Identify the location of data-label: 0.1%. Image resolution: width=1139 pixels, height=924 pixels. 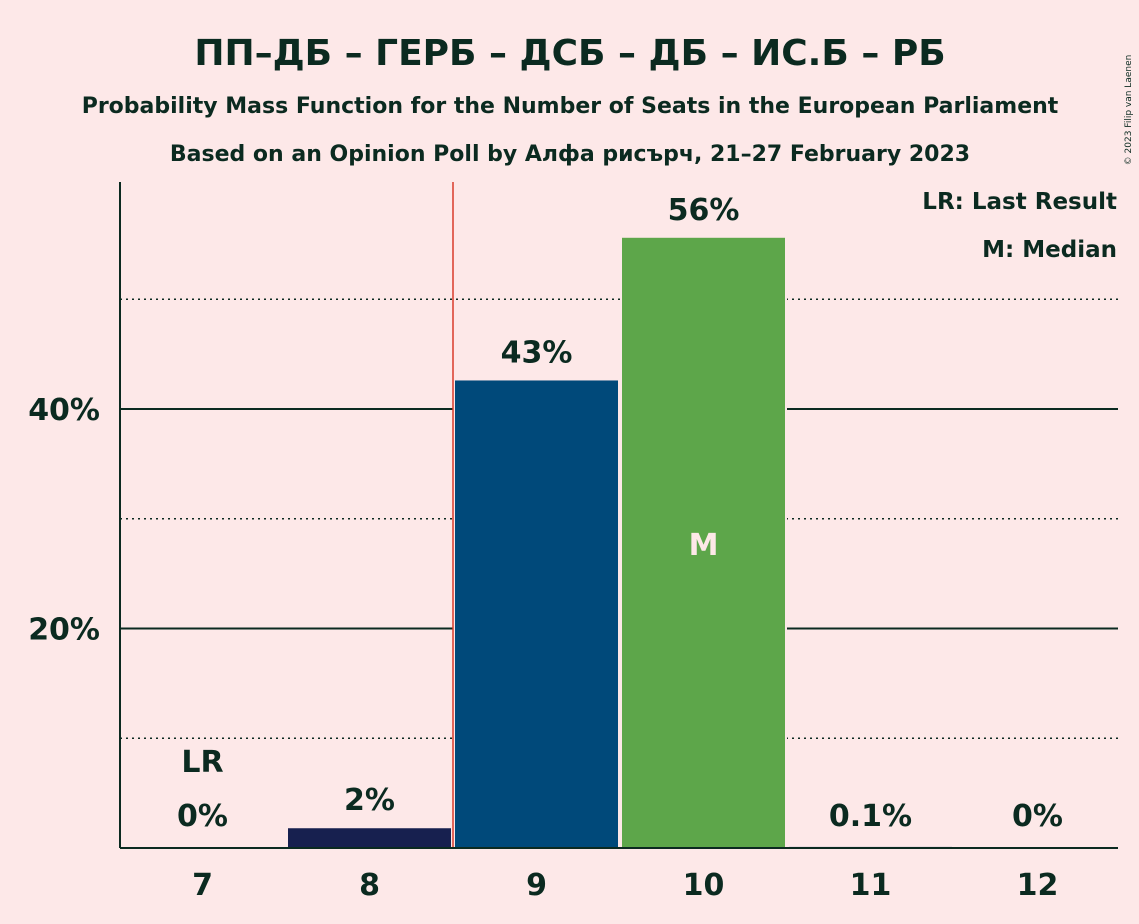
(870, 816).